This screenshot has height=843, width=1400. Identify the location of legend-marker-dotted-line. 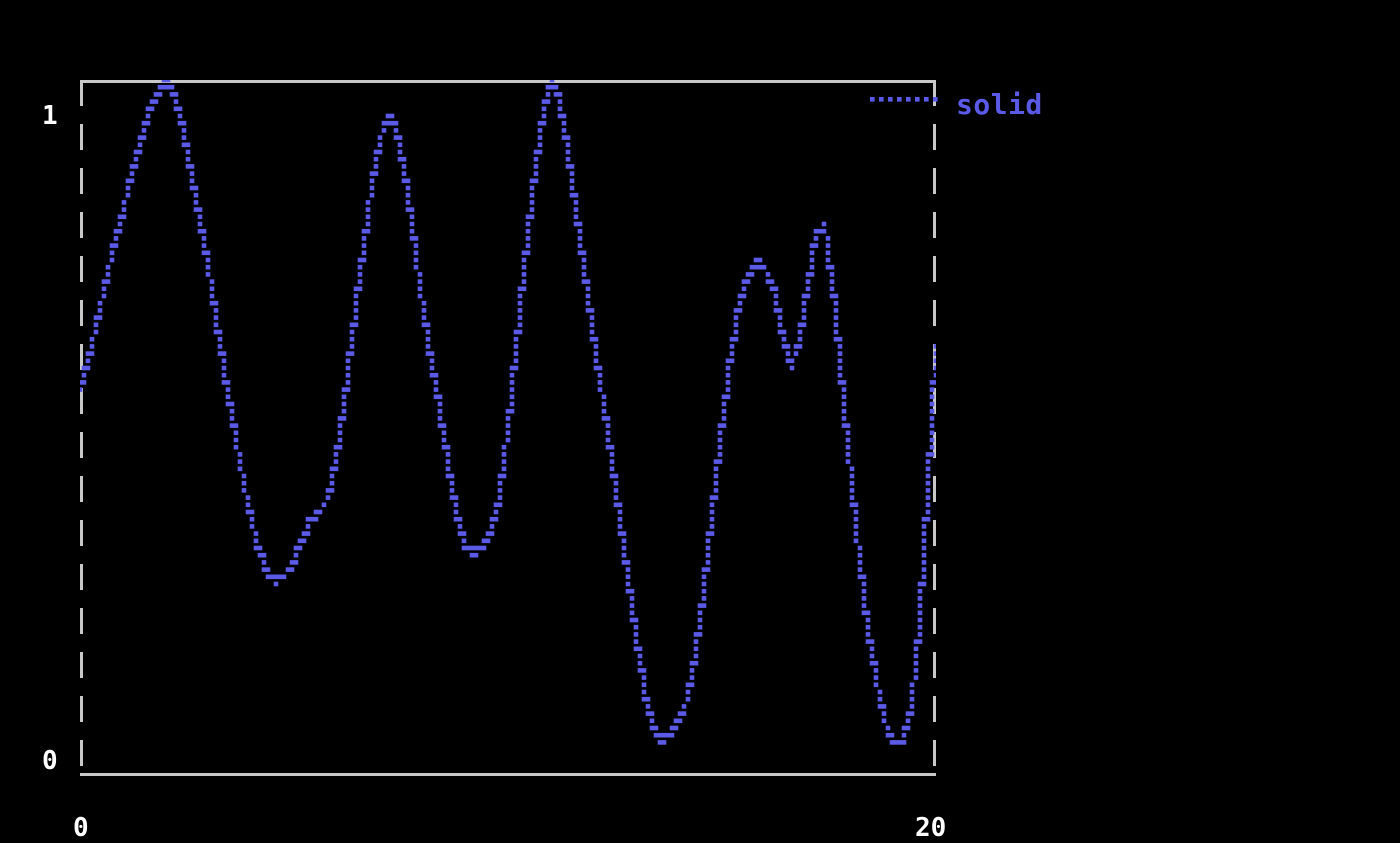
(904, 99).